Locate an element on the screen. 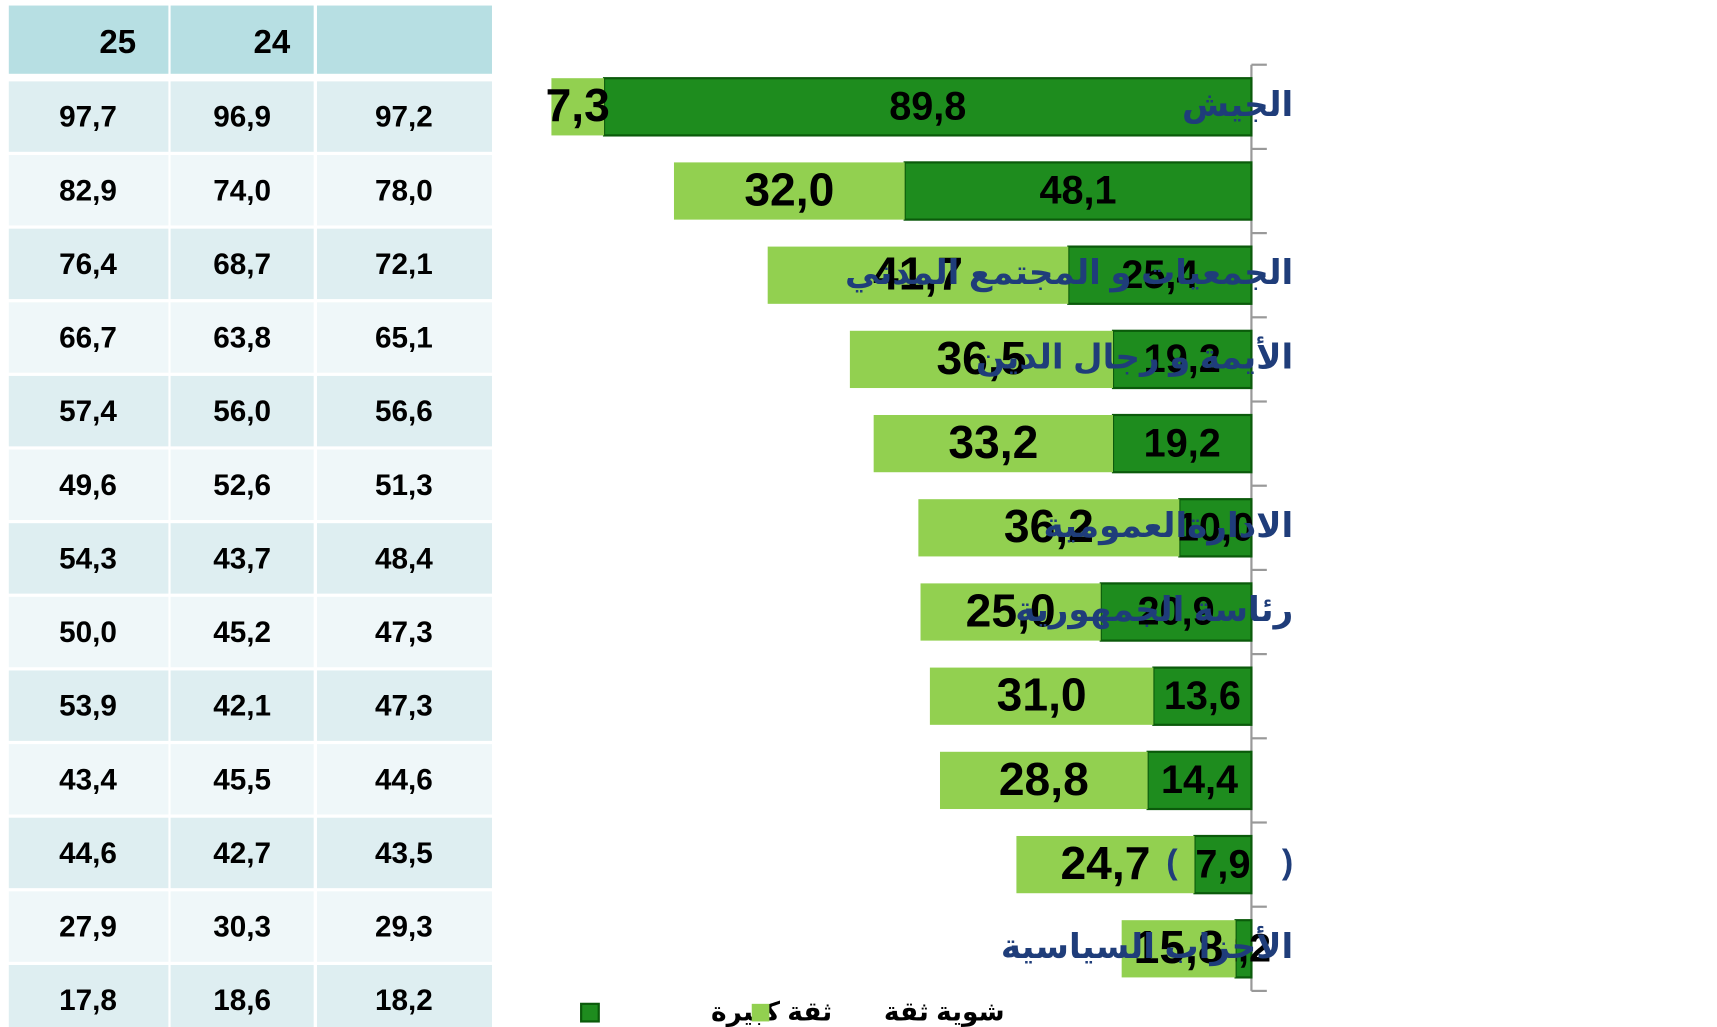  value-label: 13,6 is located at coordinates (1202, 696).